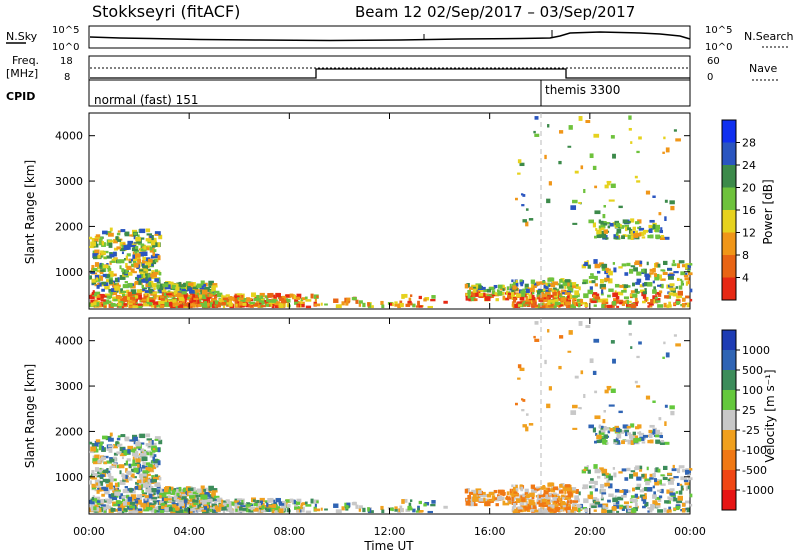  Describe the element at coordinates (729, 460) in the screenshot. I see `colorbar-swatch` at that location.